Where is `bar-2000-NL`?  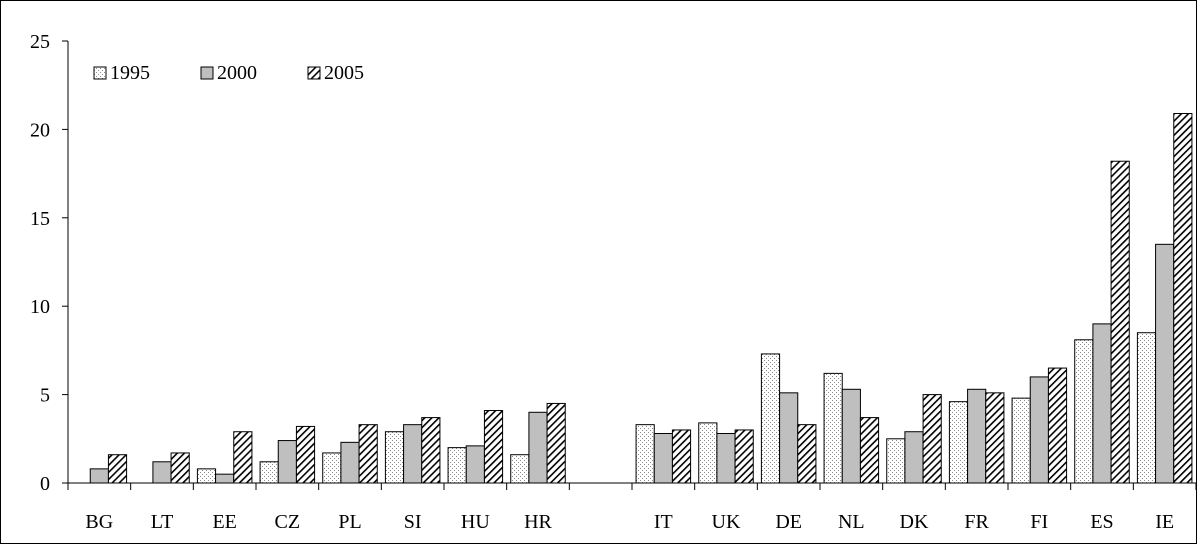
bar-2000-NL is located at coordinates (851, 436).